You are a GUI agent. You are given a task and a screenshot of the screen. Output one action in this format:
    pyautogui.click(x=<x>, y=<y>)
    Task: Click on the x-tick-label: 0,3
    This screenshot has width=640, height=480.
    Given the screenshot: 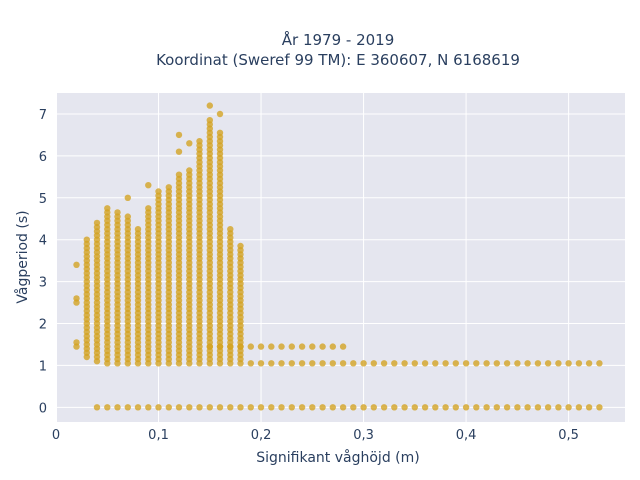 What is the action you would take?
    pyautogui.click(x=363, y=435)
    